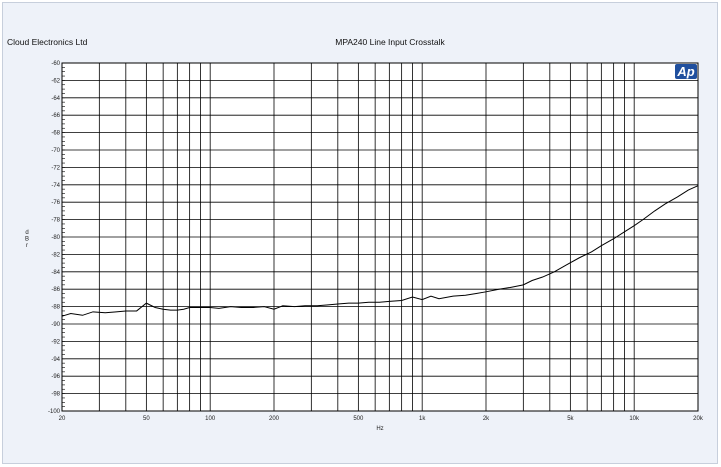 This screenshot has height=467, width=721. What do you see at coordinates (55, 99) in the screenshot?
I see `y-tick-label: -64` at bounding box center [55, 99].